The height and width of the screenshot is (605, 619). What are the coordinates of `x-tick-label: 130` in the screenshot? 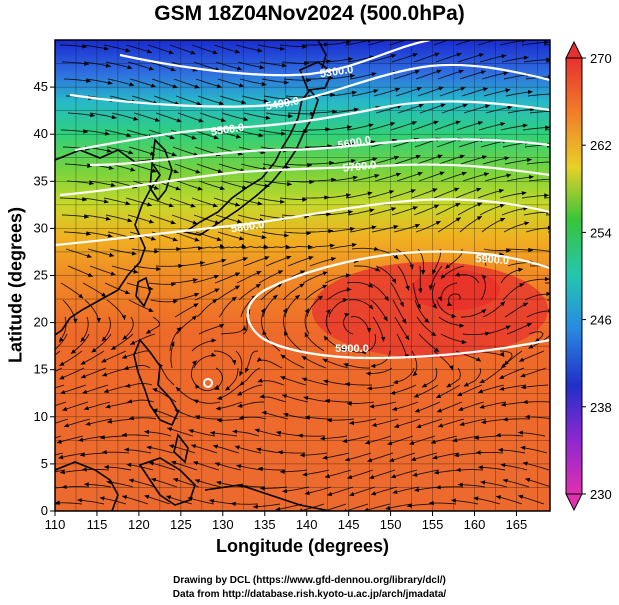 It's located at (223, 524).